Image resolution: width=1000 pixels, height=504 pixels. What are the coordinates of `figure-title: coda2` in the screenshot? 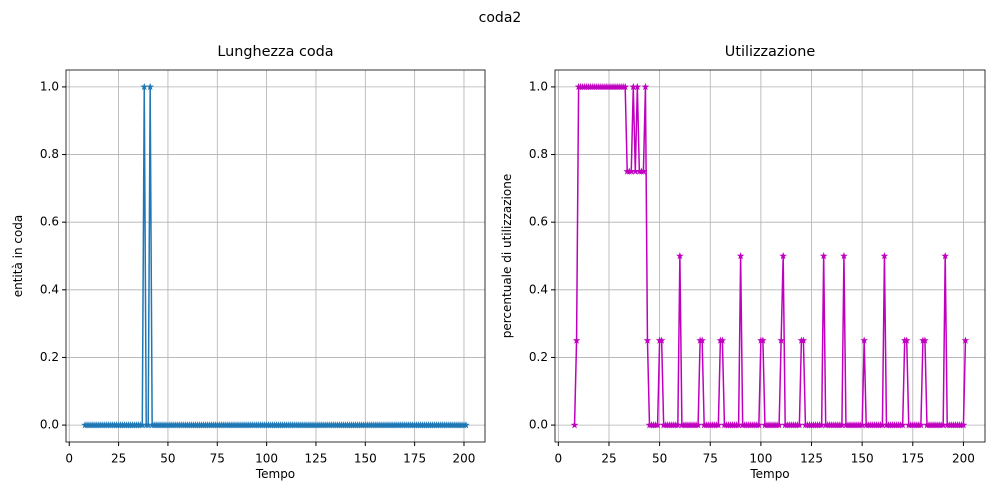 It's located at (500, 18).